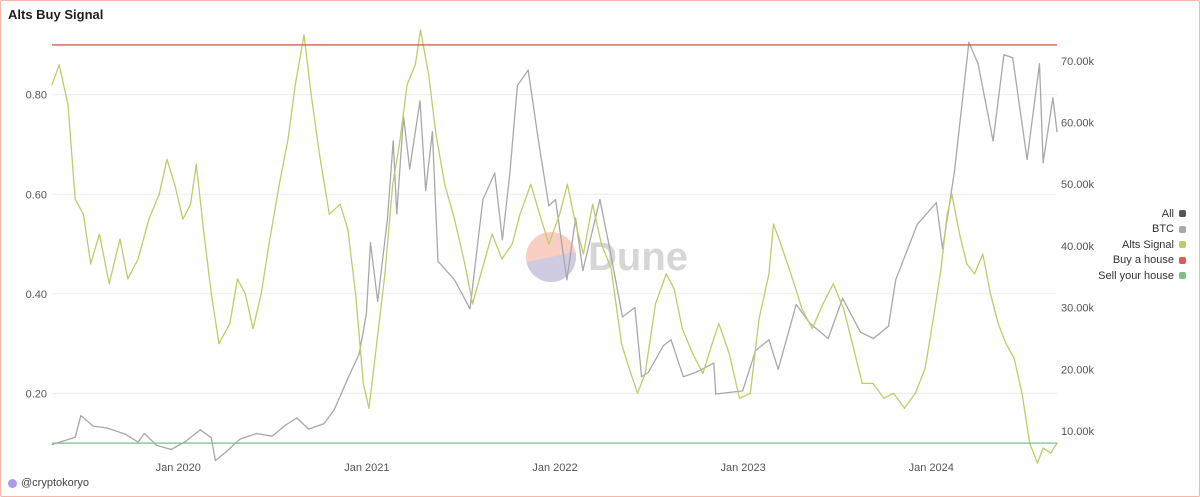 The height and width of the screenshot is (497, 1200). Describe the element at coordinates (1078, 62) in the screenshot. I see `y-right-tick-label: 70.00k` at that location.